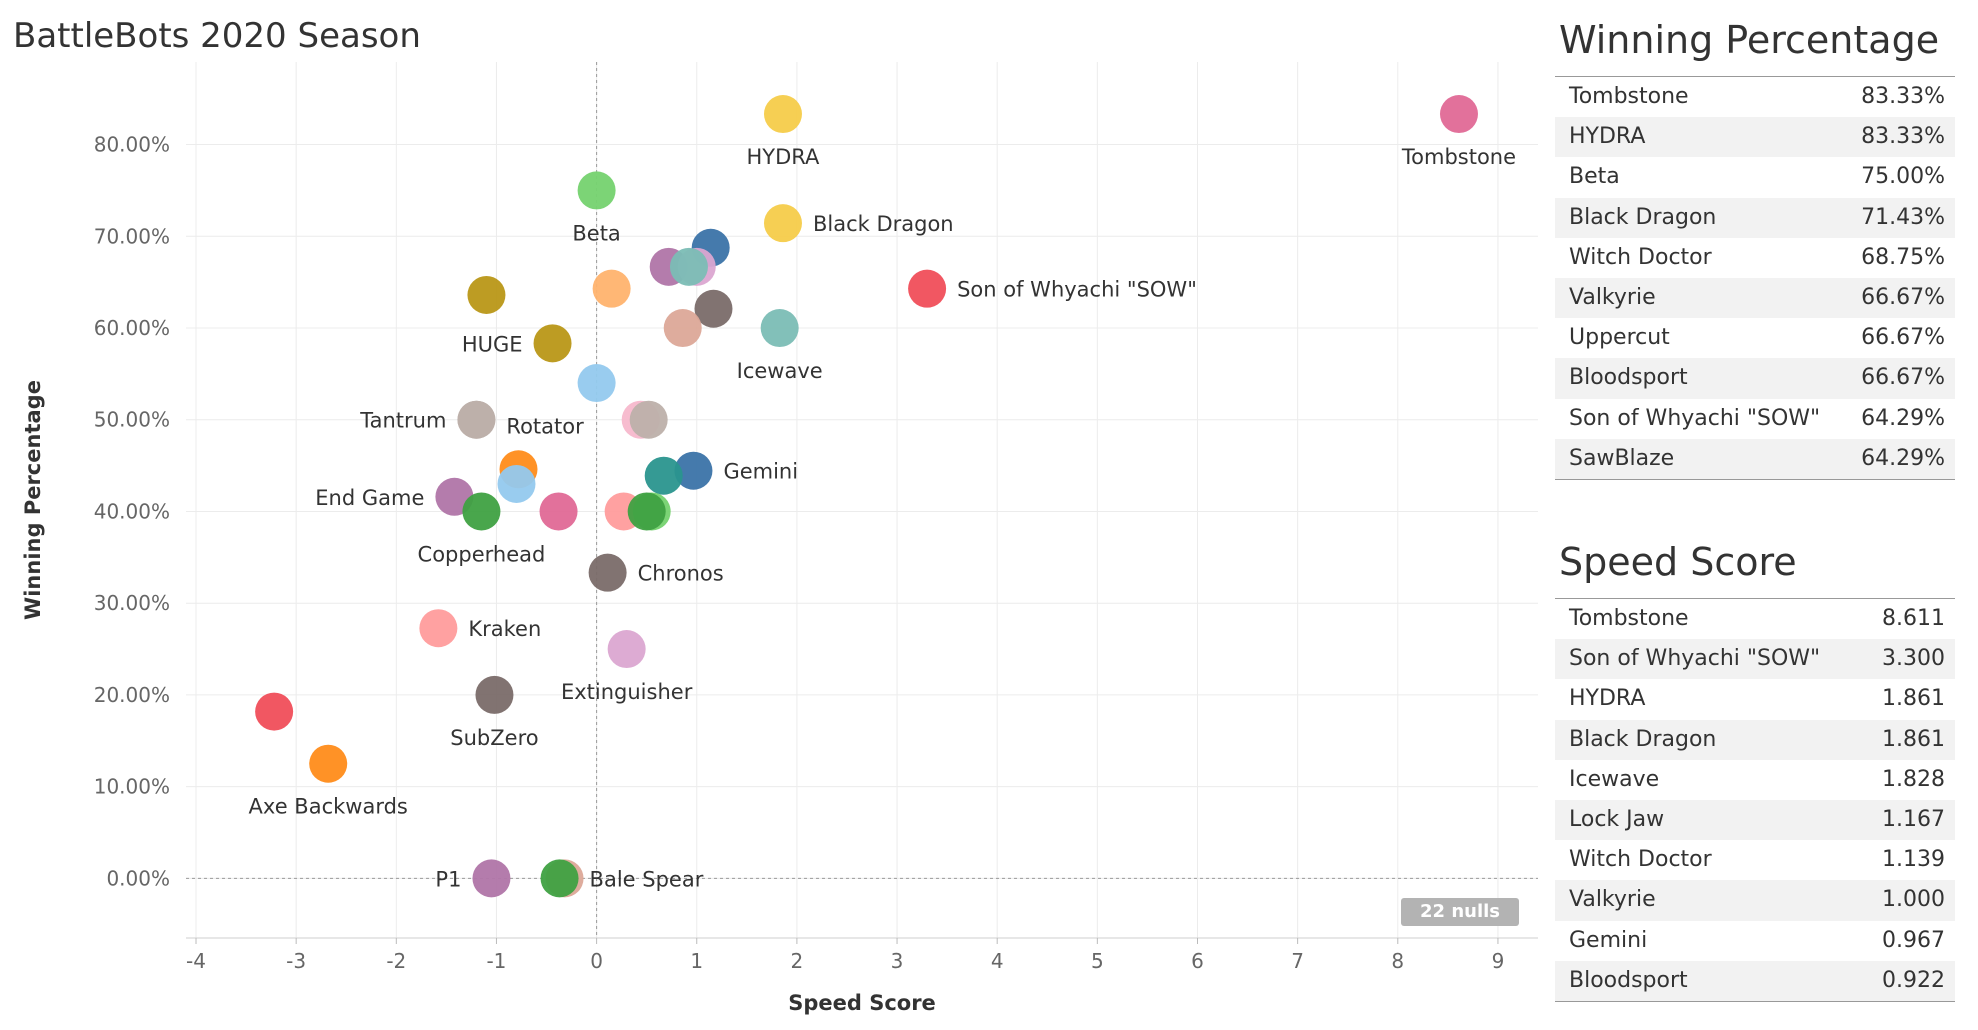 The height and width of the screenshot is (1030, 1978). I want to click on speed-score-row-value: 1.000, so click(1913, 900).